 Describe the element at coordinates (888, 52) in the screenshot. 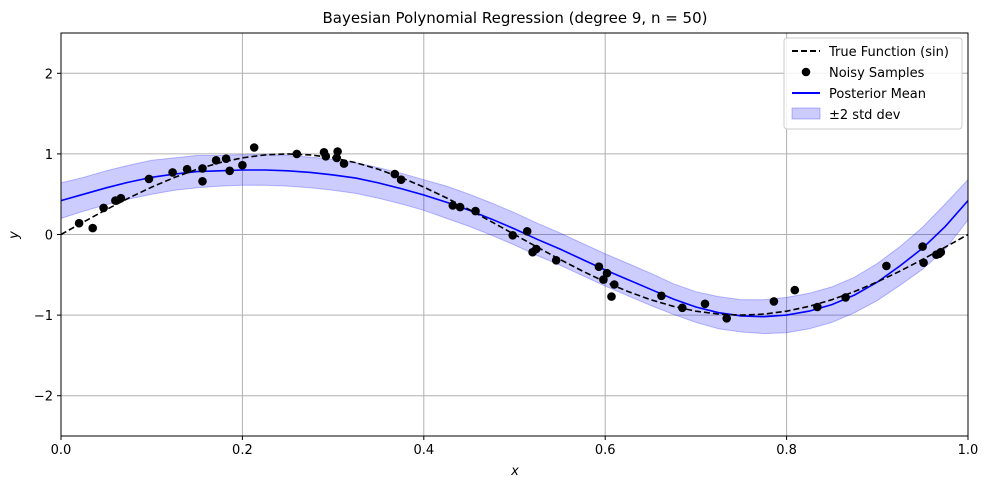

I see `legend-true-function-label: True Function (sin)` at that location.